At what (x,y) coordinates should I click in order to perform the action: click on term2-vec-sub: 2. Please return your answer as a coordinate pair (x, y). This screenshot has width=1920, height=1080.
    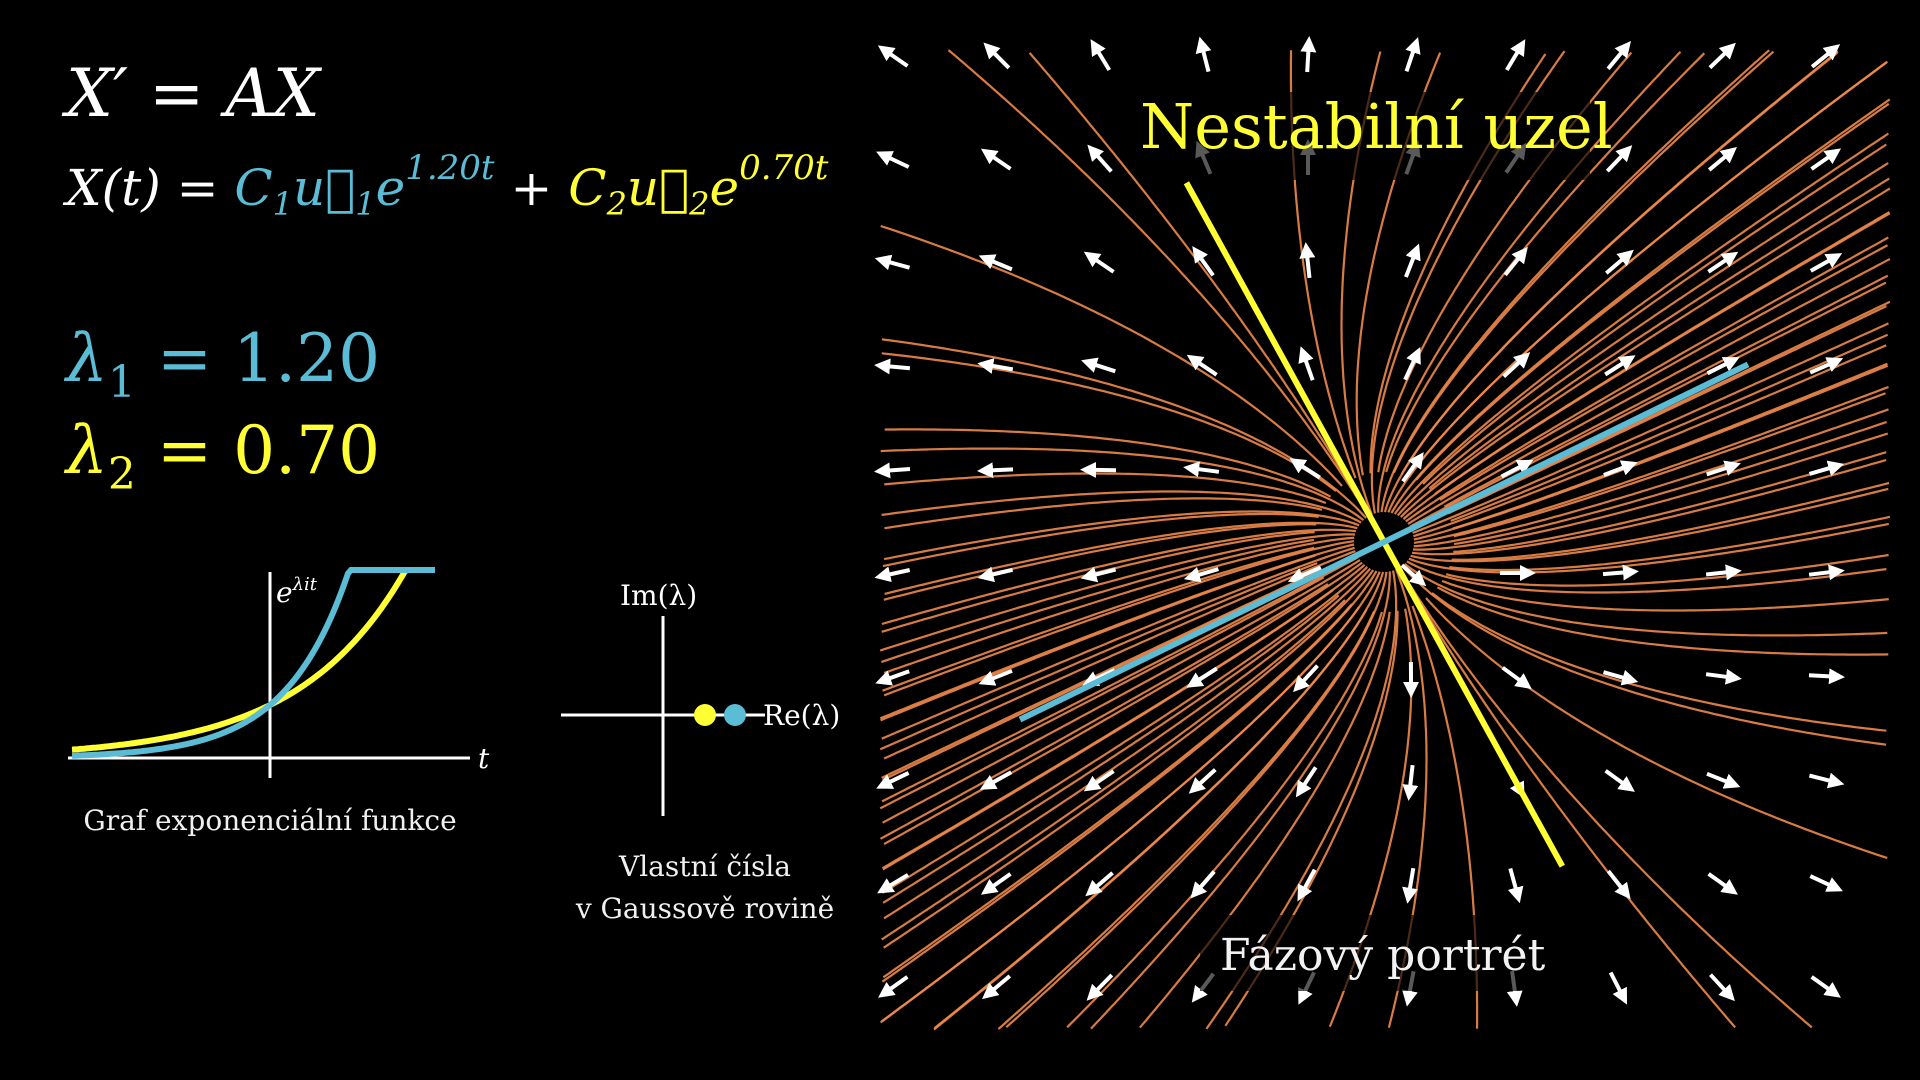
    Looking at the image, I should click on (699, 204).